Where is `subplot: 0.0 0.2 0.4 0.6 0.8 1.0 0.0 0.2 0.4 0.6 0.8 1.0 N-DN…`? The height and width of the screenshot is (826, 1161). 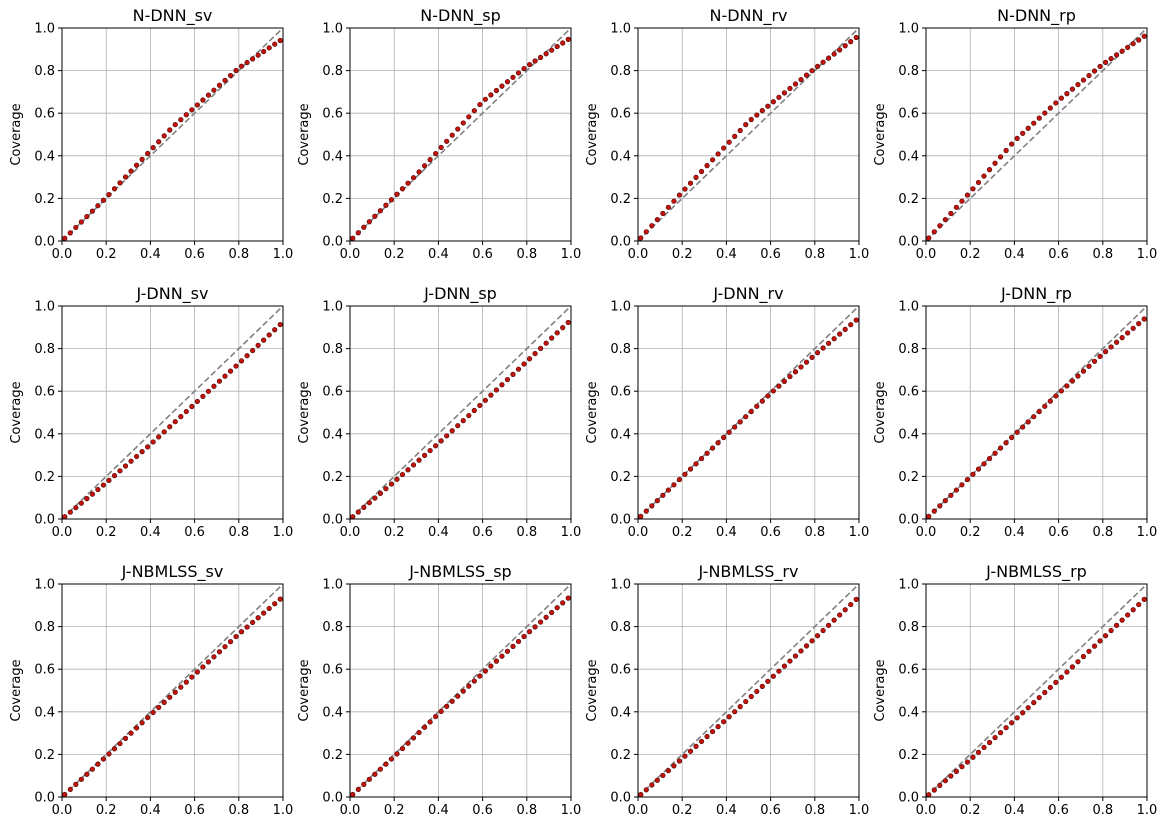
subplot: 0.0 0.2 0.4 0.6 0.8 1.0 0.0 0.2 0.4 0.6 0.8 1.0 N-DN… is located at coordinates (151, 134).